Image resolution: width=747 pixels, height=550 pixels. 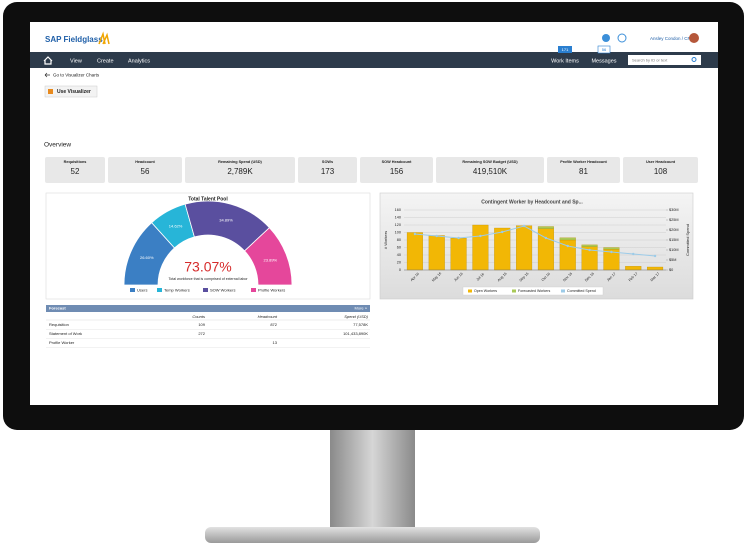 I want to click on x-tick-label: Apr 16, so click(x=415, y=277).